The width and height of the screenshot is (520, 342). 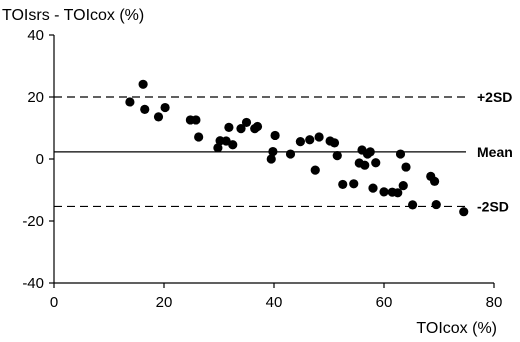 What do you see at coordinates (54, 302) in the screenshot?
I see `x-tick-label: 0` at bounding box center [54, 302].